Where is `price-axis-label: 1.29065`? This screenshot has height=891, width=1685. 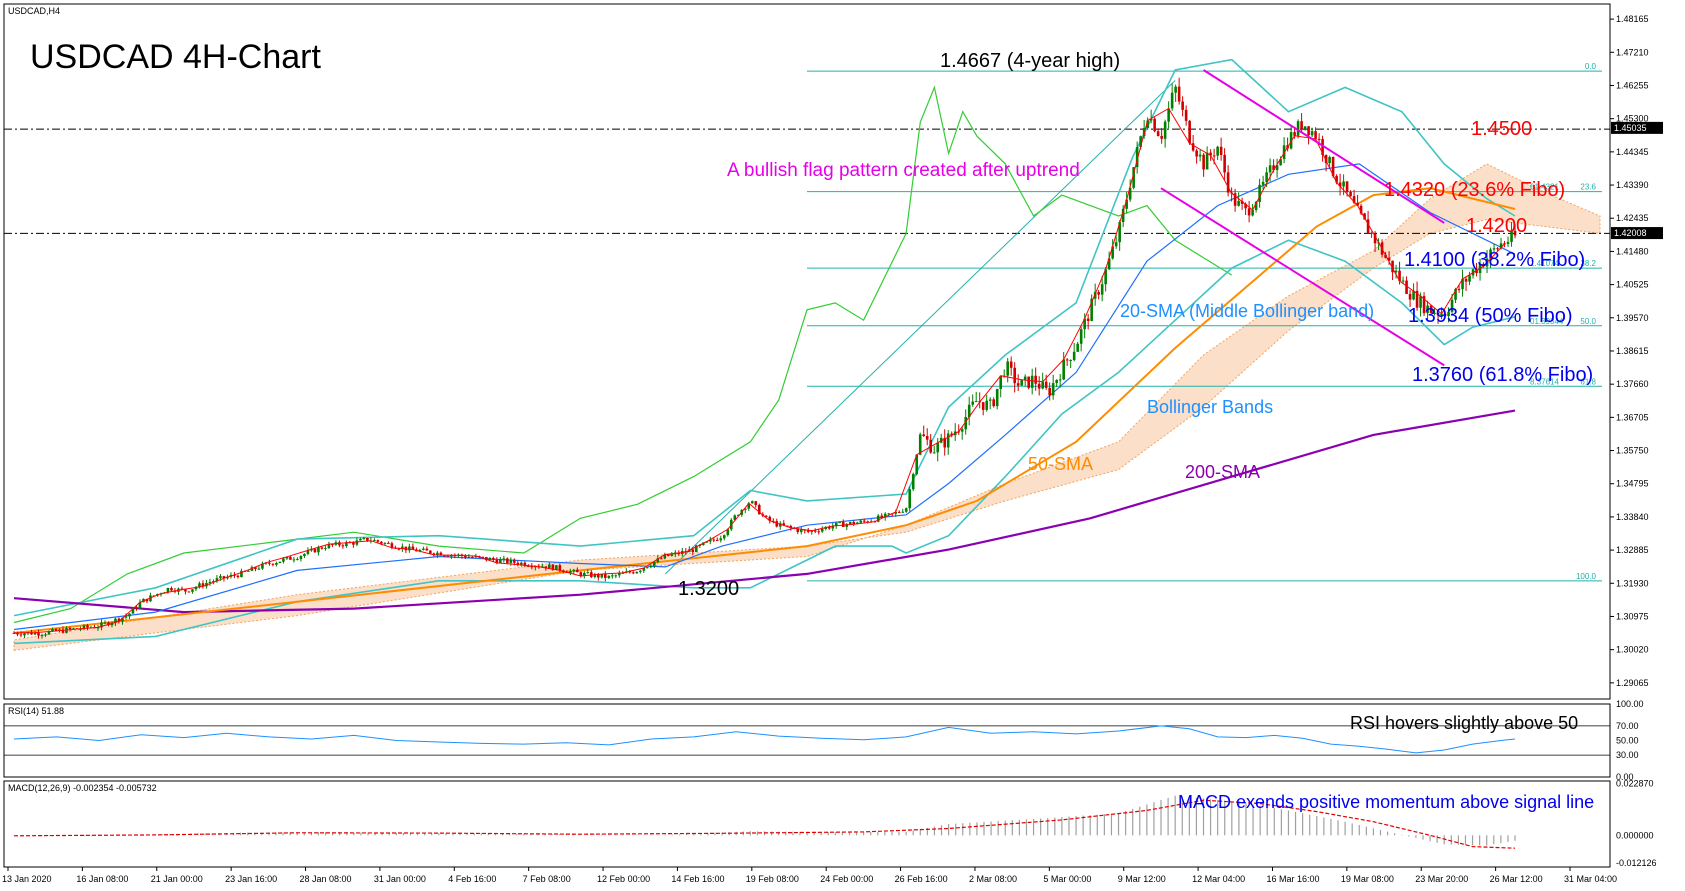
price-axis-label: 1.29065 is located at coordinates (1632, 683).